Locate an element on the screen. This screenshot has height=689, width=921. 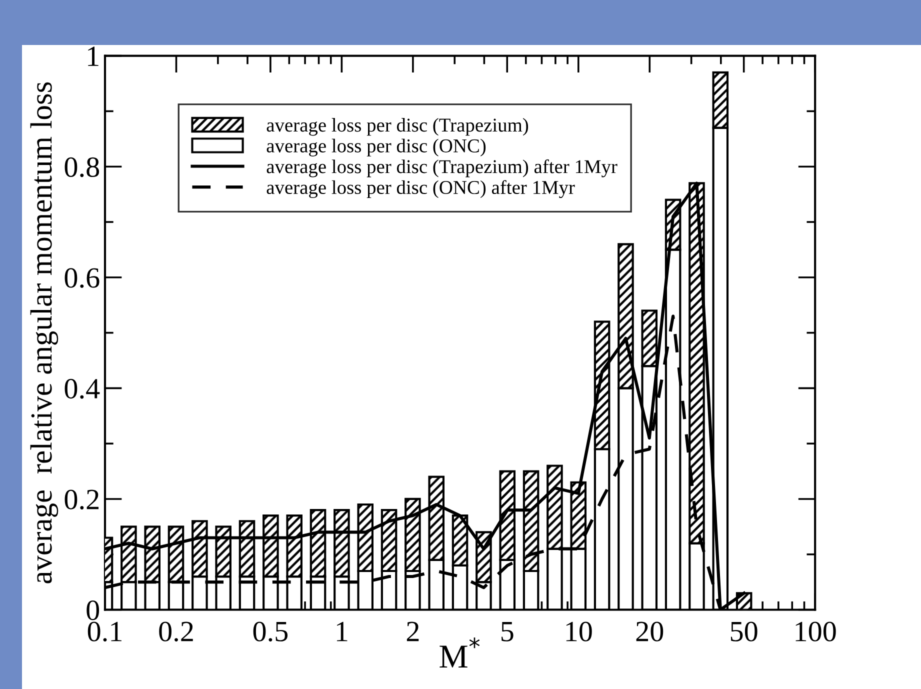
y-tick-label: 1 is located at coordinates (93, 56).